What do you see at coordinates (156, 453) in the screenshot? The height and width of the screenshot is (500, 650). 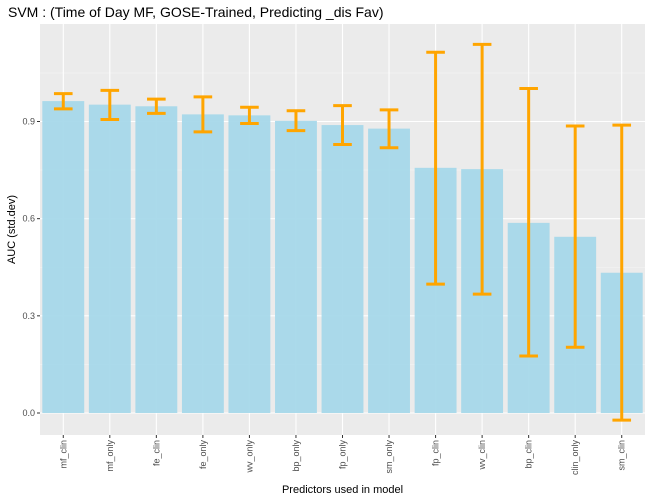 I see `x-tick-label: fe_clin` at bounding box center [156, 453].